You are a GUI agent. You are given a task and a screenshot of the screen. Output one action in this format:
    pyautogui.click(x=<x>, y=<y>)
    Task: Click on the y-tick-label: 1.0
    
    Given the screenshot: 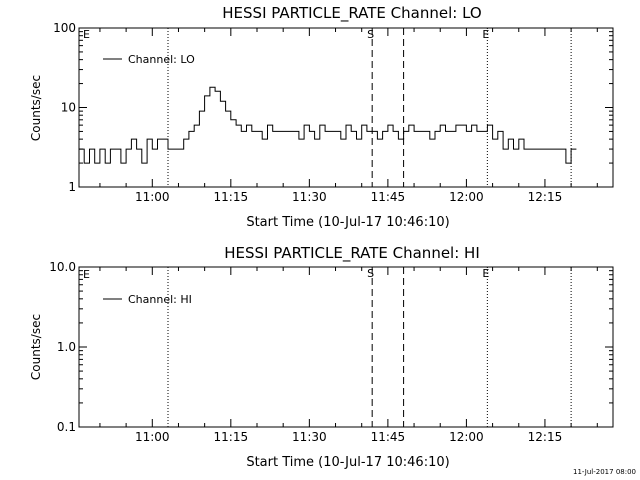 What is the action you would take?
    pyautogui.click(x=66, y=347)
    